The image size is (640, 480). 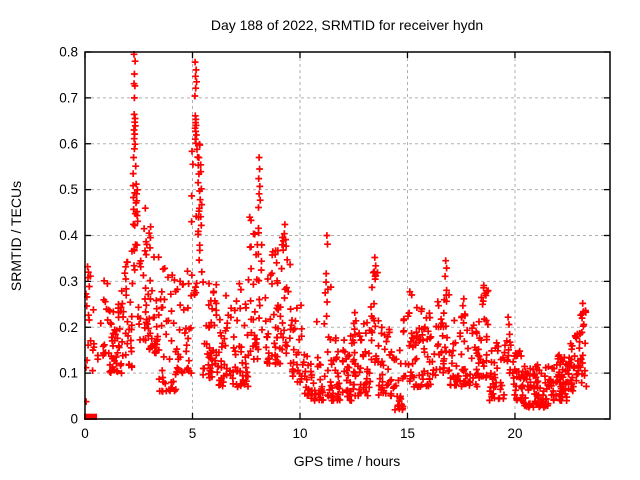 What do you see at coordinates (68, 97) in the screenshot?
I see `y-tick-label: 0.7` at bounding box center [68, 97].